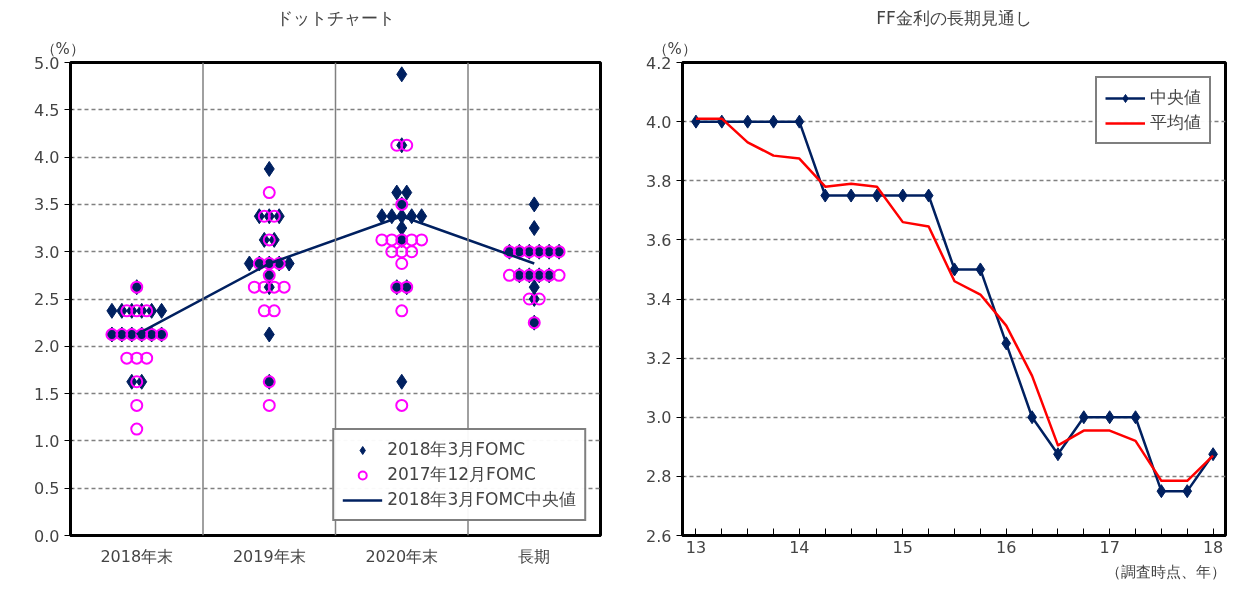 Image resolution: width=1239 pixels, height=589 pixels. What do you see at coordinates (659, 299) in the screenshot?
I see `y-tick-label: 3.4` at bounding box center [659, 299].